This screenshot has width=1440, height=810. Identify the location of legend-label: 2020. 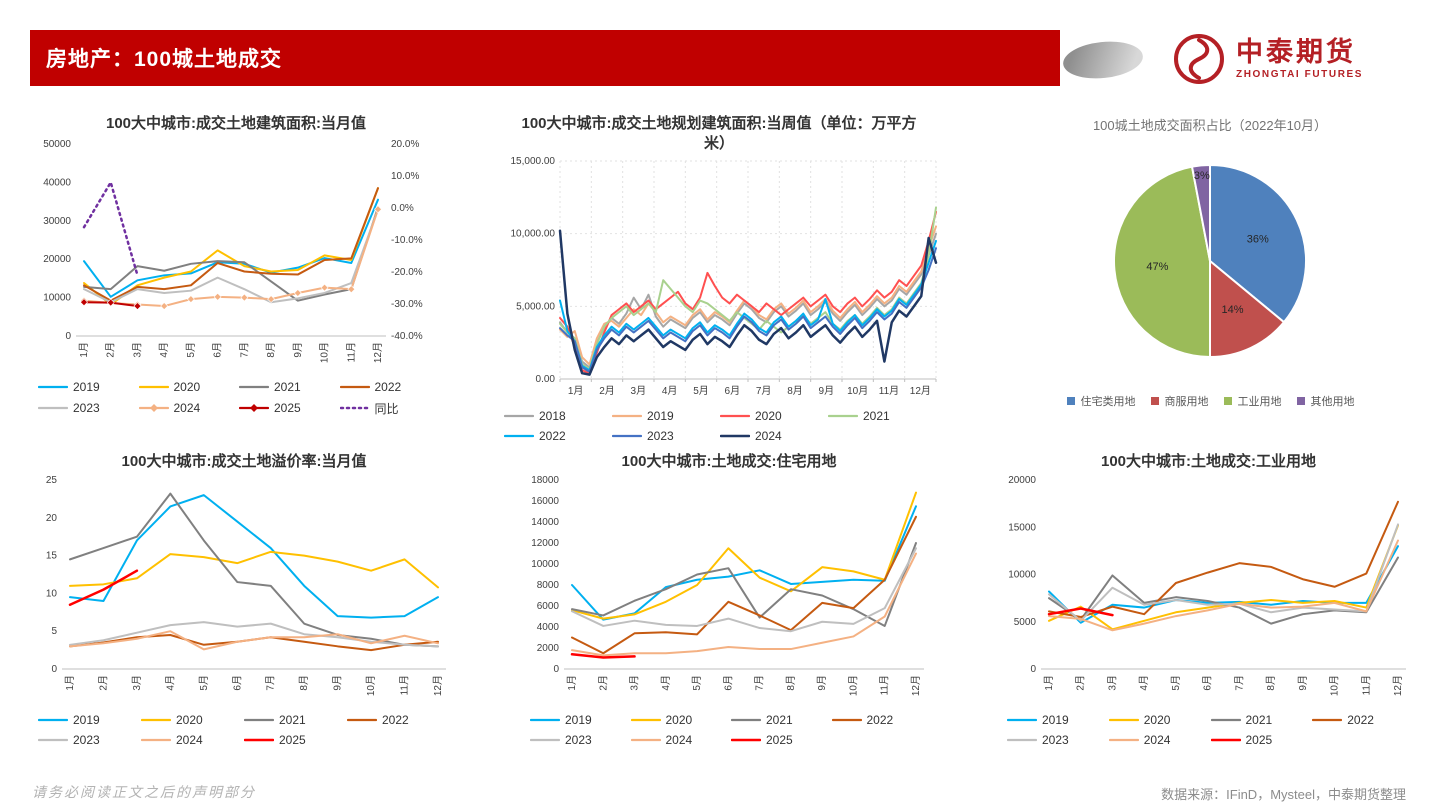
(768, 416).